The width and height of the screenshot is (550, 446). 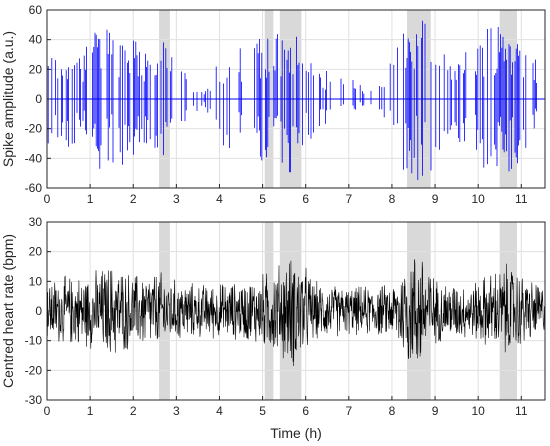 I want to click on y-tick-label: -10, so click(x=34, y=341).